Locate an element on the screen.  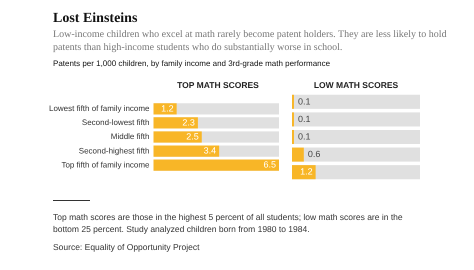
chart-title: TOP MATH SCORES is located at coordinates (218, 86).